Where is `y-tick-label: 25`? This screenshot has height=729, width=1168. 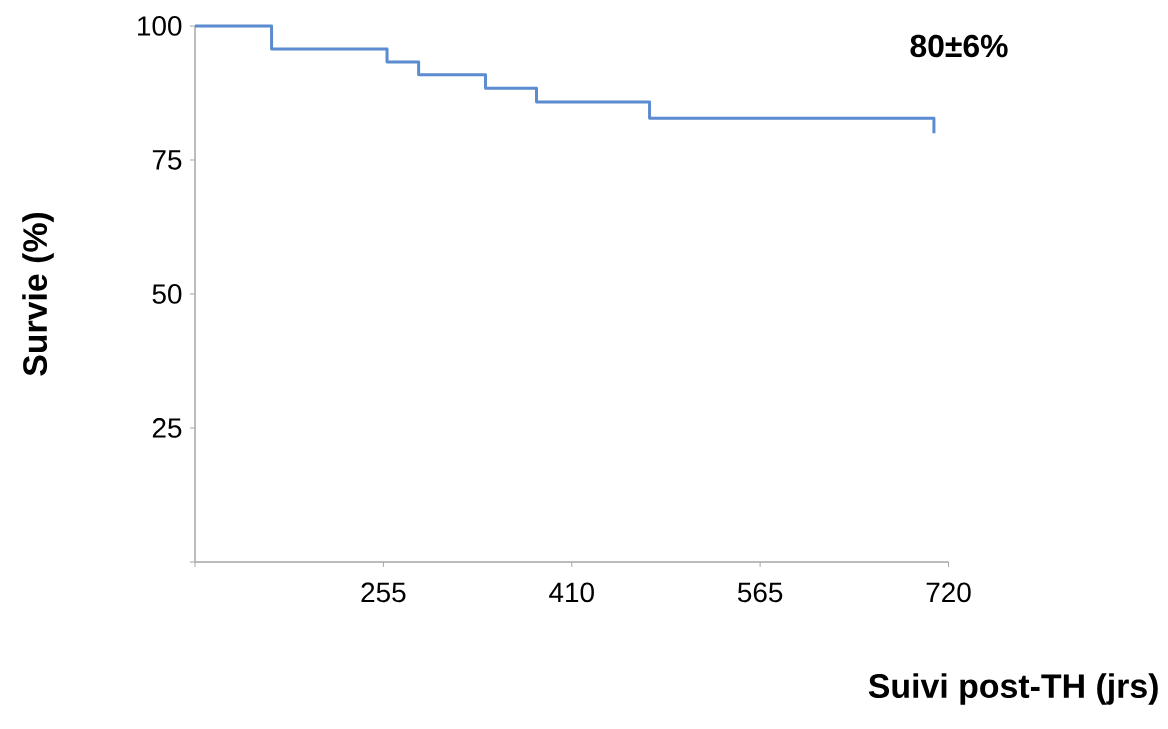 y-tick-label: 25 is located at coordinates (167, 428).